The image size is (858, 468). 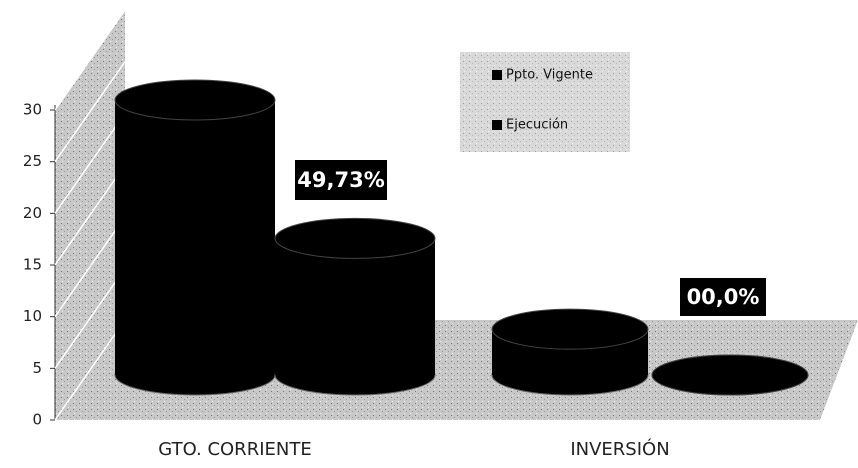 I want to click on annotation: 00,0%, so click(x=723, y=297).